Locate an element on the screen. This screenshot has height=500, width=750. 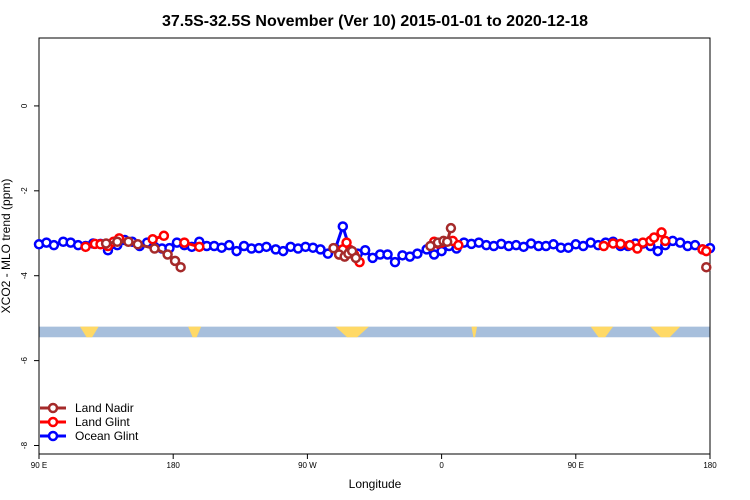
legend-item-land-nadir: Land Nadir is located at coordinates (87, 408).